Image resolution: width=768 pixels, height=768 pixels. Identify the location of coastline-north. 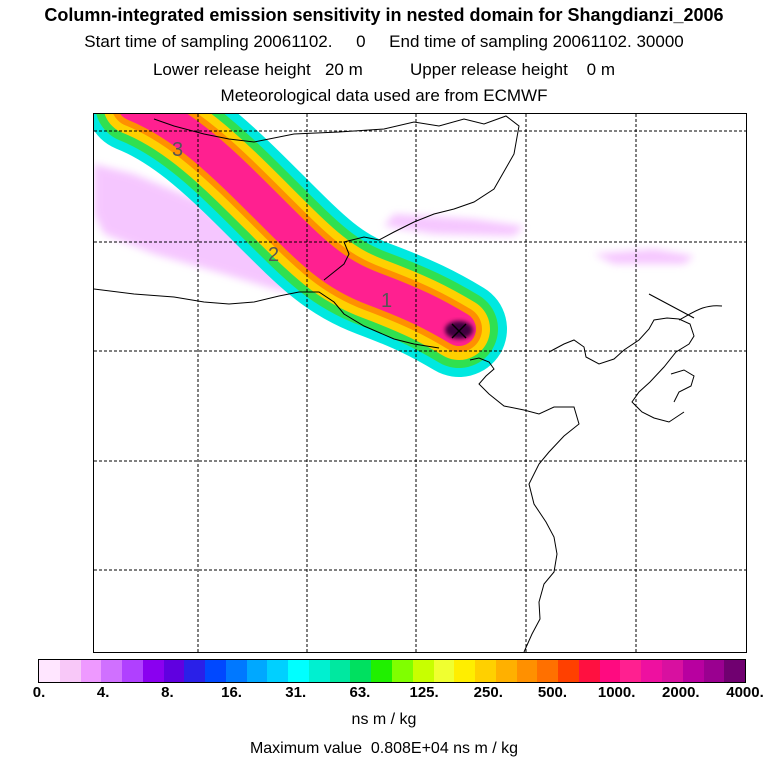
(336, 198).